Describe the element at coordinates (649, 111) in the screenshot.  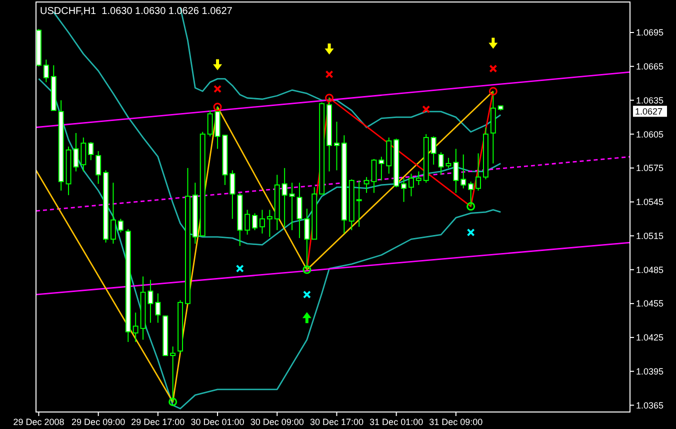
I see `text: 1.0627` at that location.